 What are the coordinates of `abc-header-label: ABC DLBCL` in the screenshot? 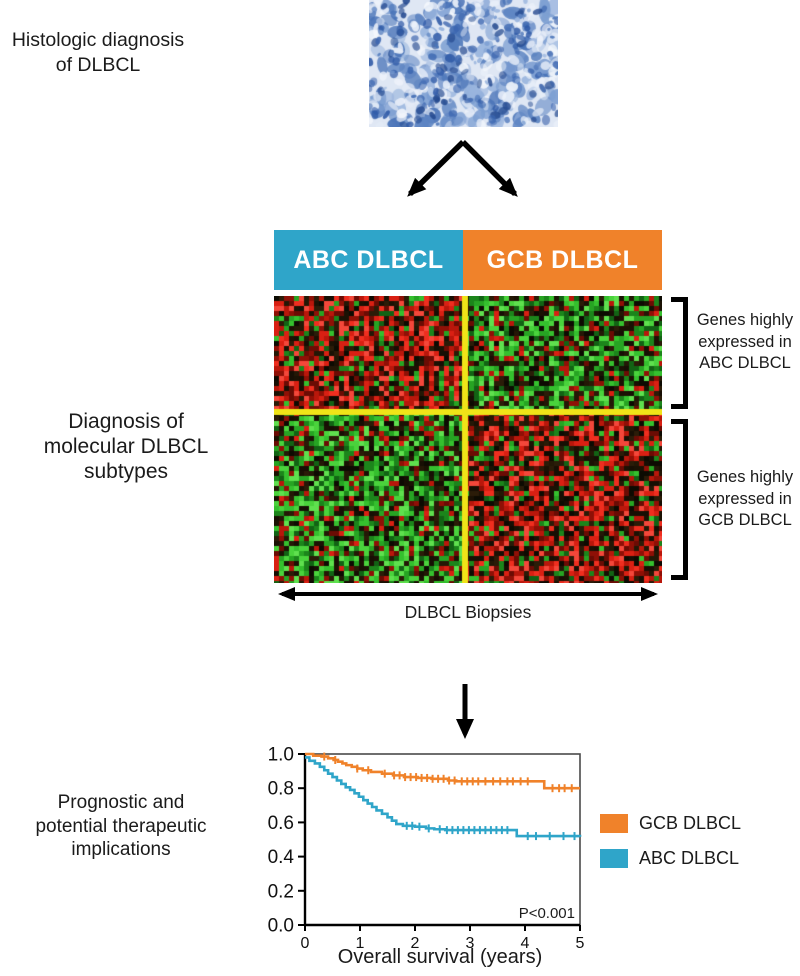 It's located at (368, 259).